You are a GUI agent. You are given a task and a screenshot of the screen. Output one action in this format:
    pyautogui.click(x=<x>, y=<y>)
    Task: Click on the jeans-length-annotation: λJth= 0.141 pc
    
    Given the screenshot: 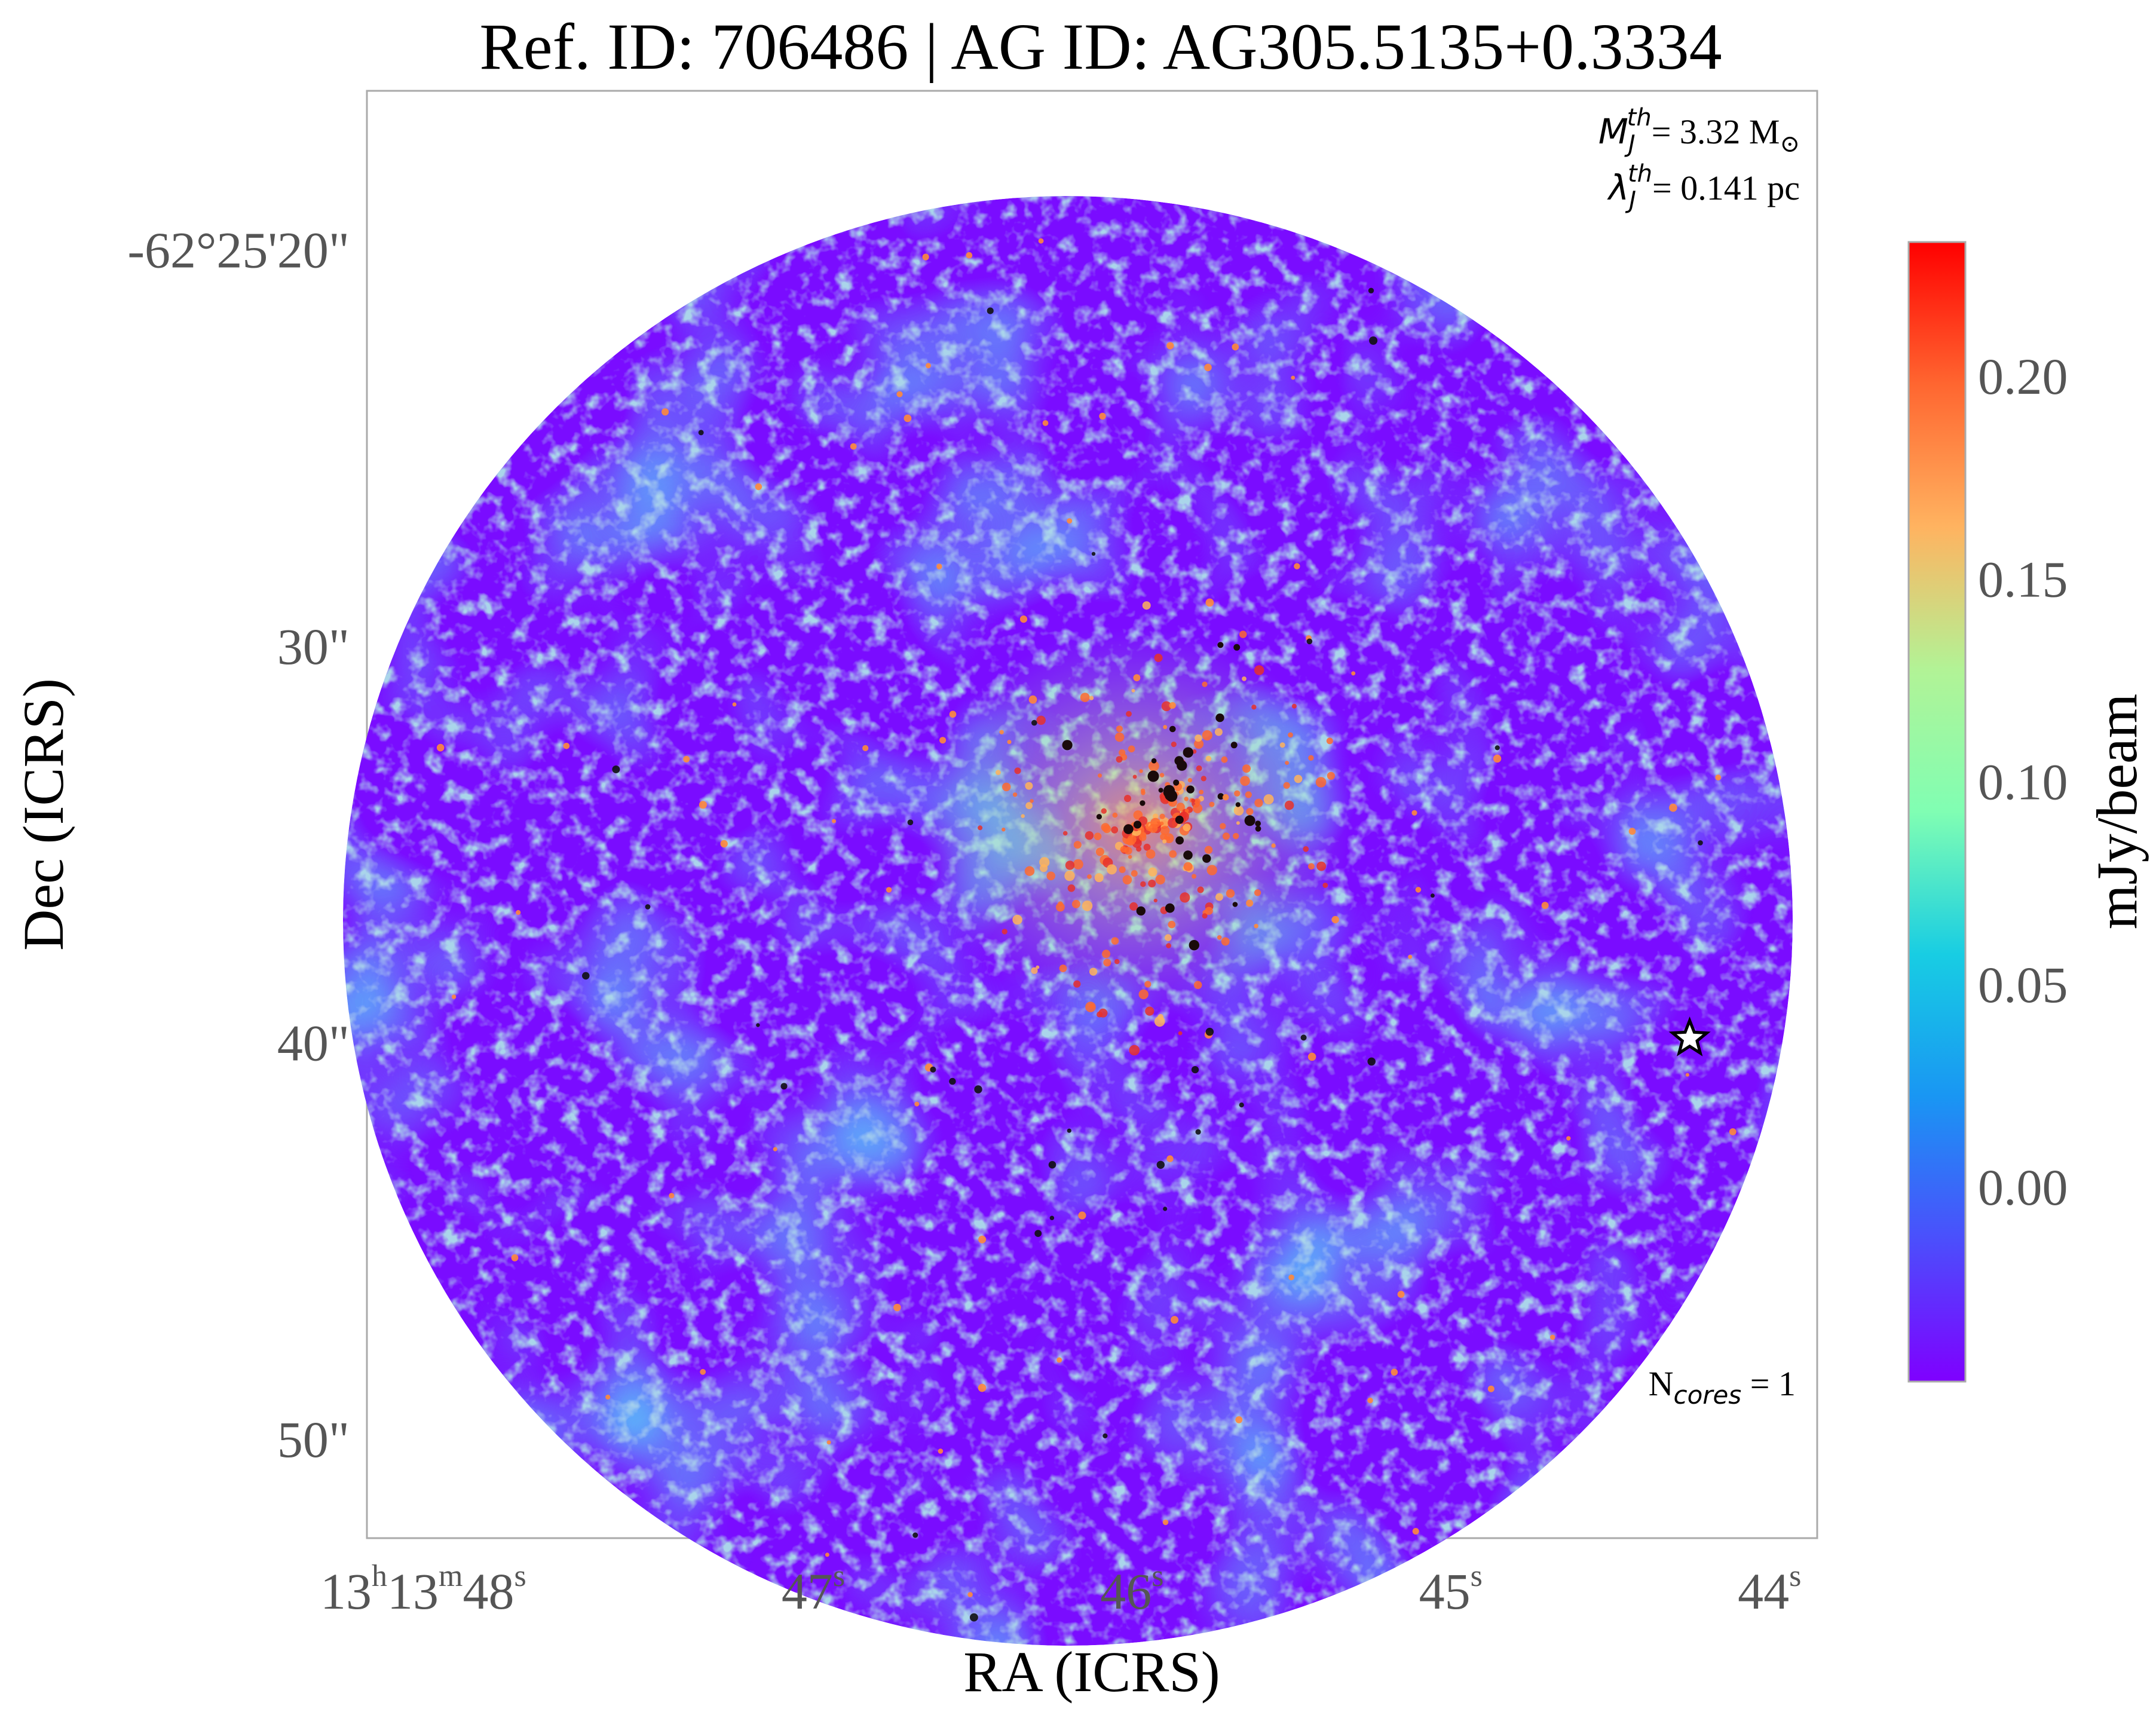 What is the action you would take?
    pyautogui.click(x=1703, y=187)
    